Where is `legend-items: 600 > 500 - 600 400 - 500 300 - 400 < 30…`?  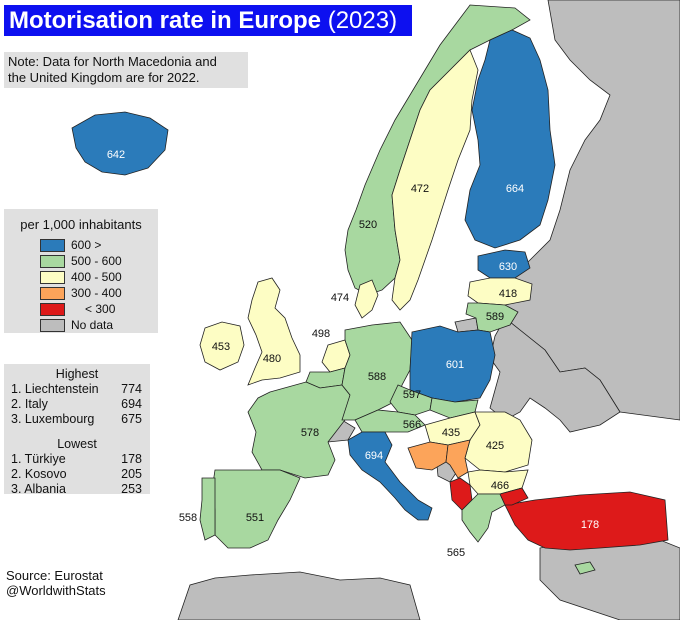 legend-items: 600 > 500 - 600 400 - 500 300 - 400 < 30… is located at coordinates (99, 285).